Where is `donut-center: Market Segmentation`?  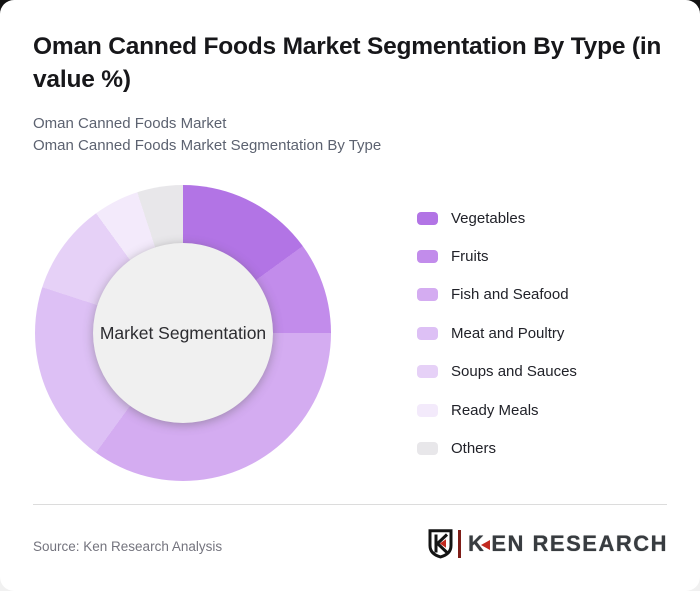 donut-center: Market Segmentation is located at coordinates (183, 333).